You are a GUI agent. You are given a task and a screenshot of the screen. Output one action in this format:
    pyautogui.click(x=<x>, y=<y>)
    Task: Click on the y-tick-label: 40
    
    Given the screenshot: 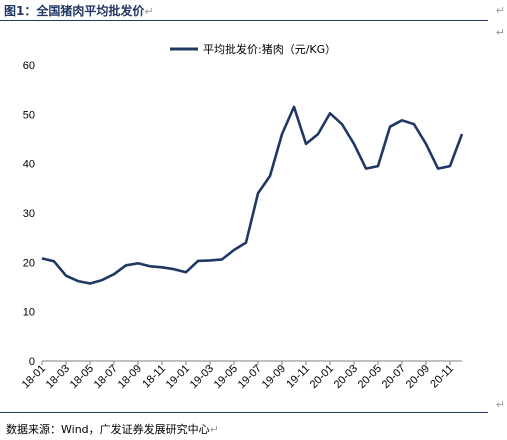 What is the action you would take?
    pyautogui.click(x=29, y=165)
    